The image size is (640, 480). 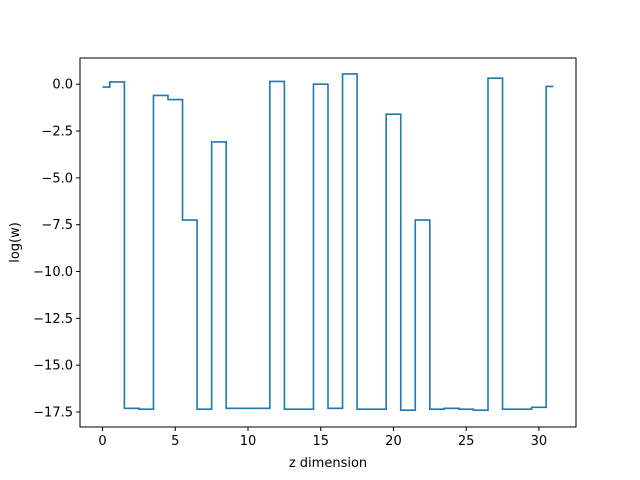 I want to click on x-axis-ticks: 0 5 10 15 20 25 30, so click(x=322, y=438).